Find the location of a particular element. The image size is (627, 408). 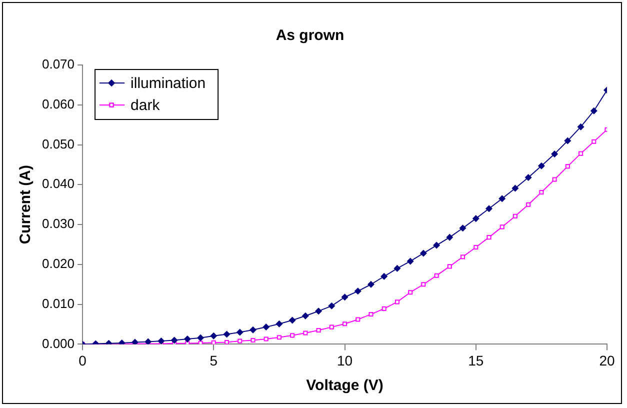

y-tick-label: 0.010 is located at coordinates (58, 303).